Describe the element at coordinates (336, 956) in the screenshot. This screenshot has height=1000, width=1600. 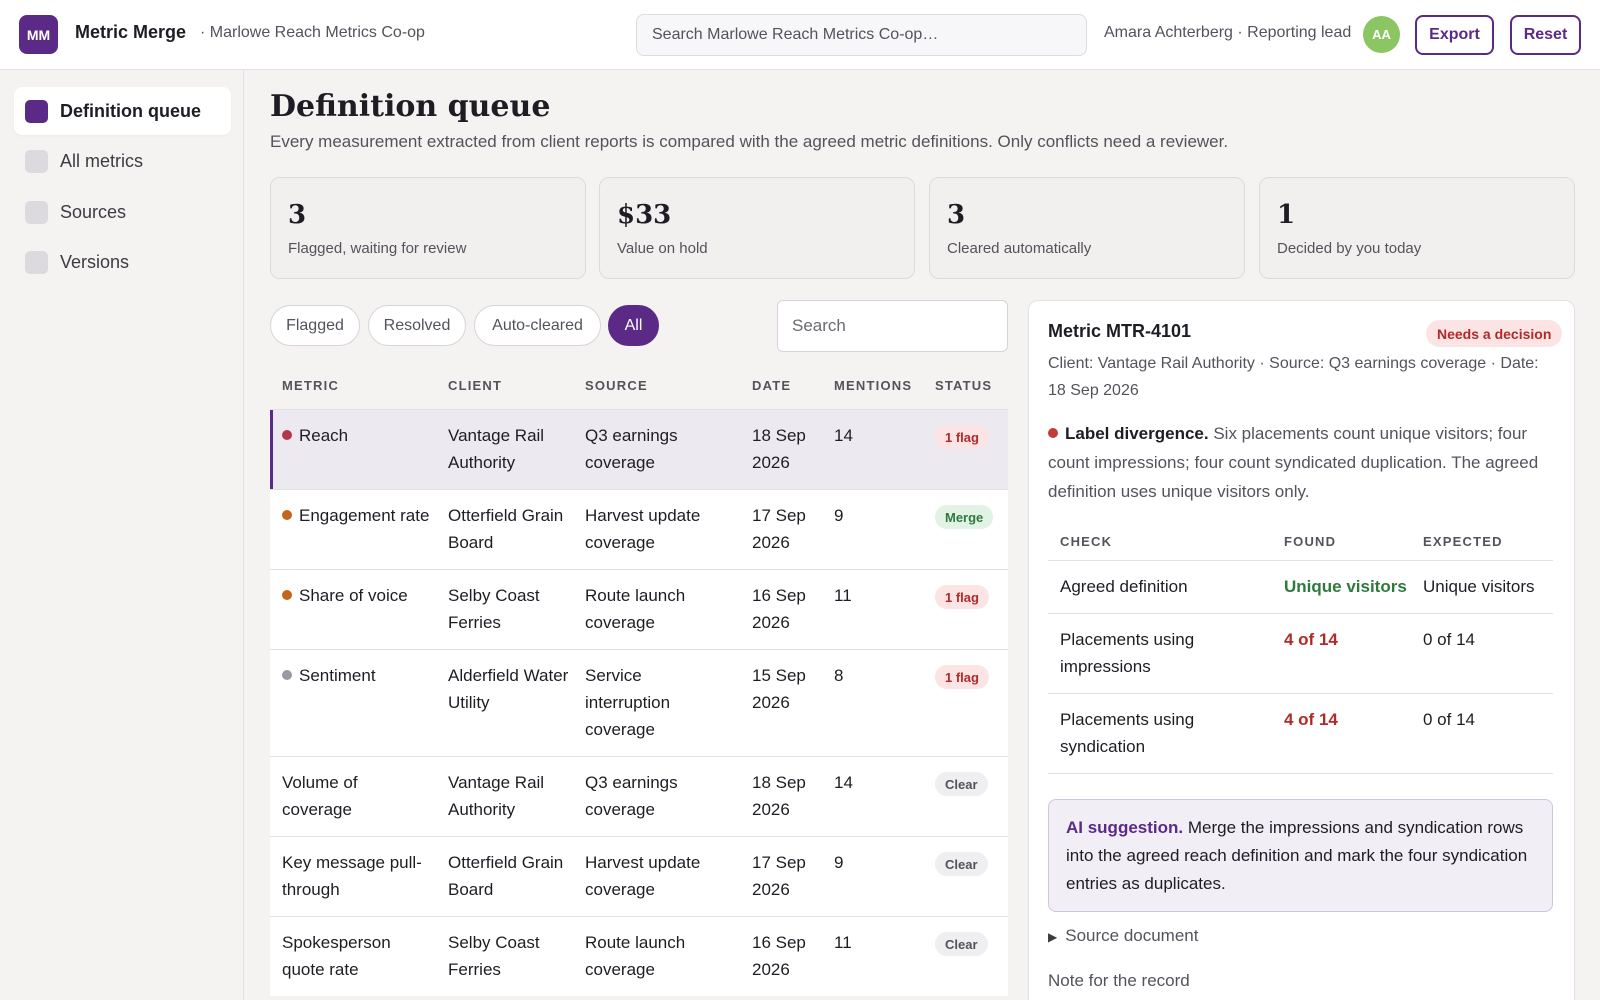
I see `metric-cell: Spokesperson quote rate` at that location.